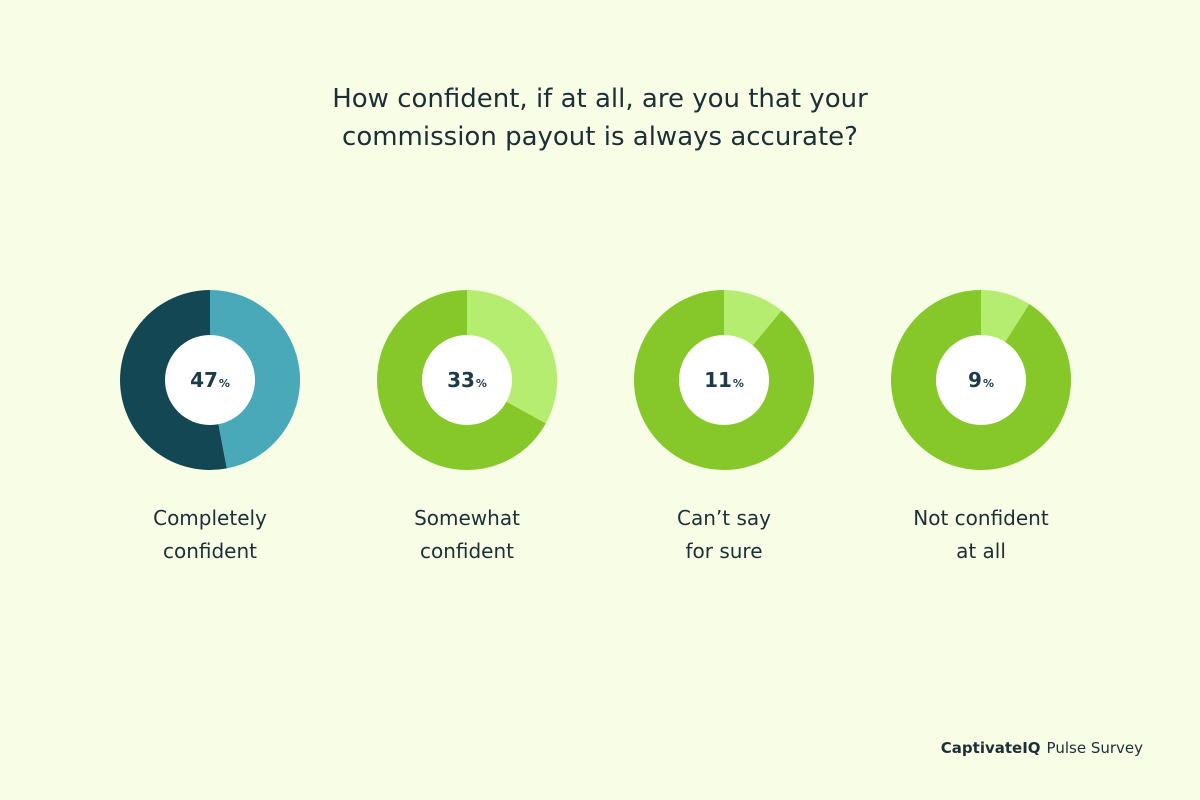 The width and height of the screenshot is (1200, 800). I want to click on donut-cant-say-for-sure: 11%, so click(724, 380).